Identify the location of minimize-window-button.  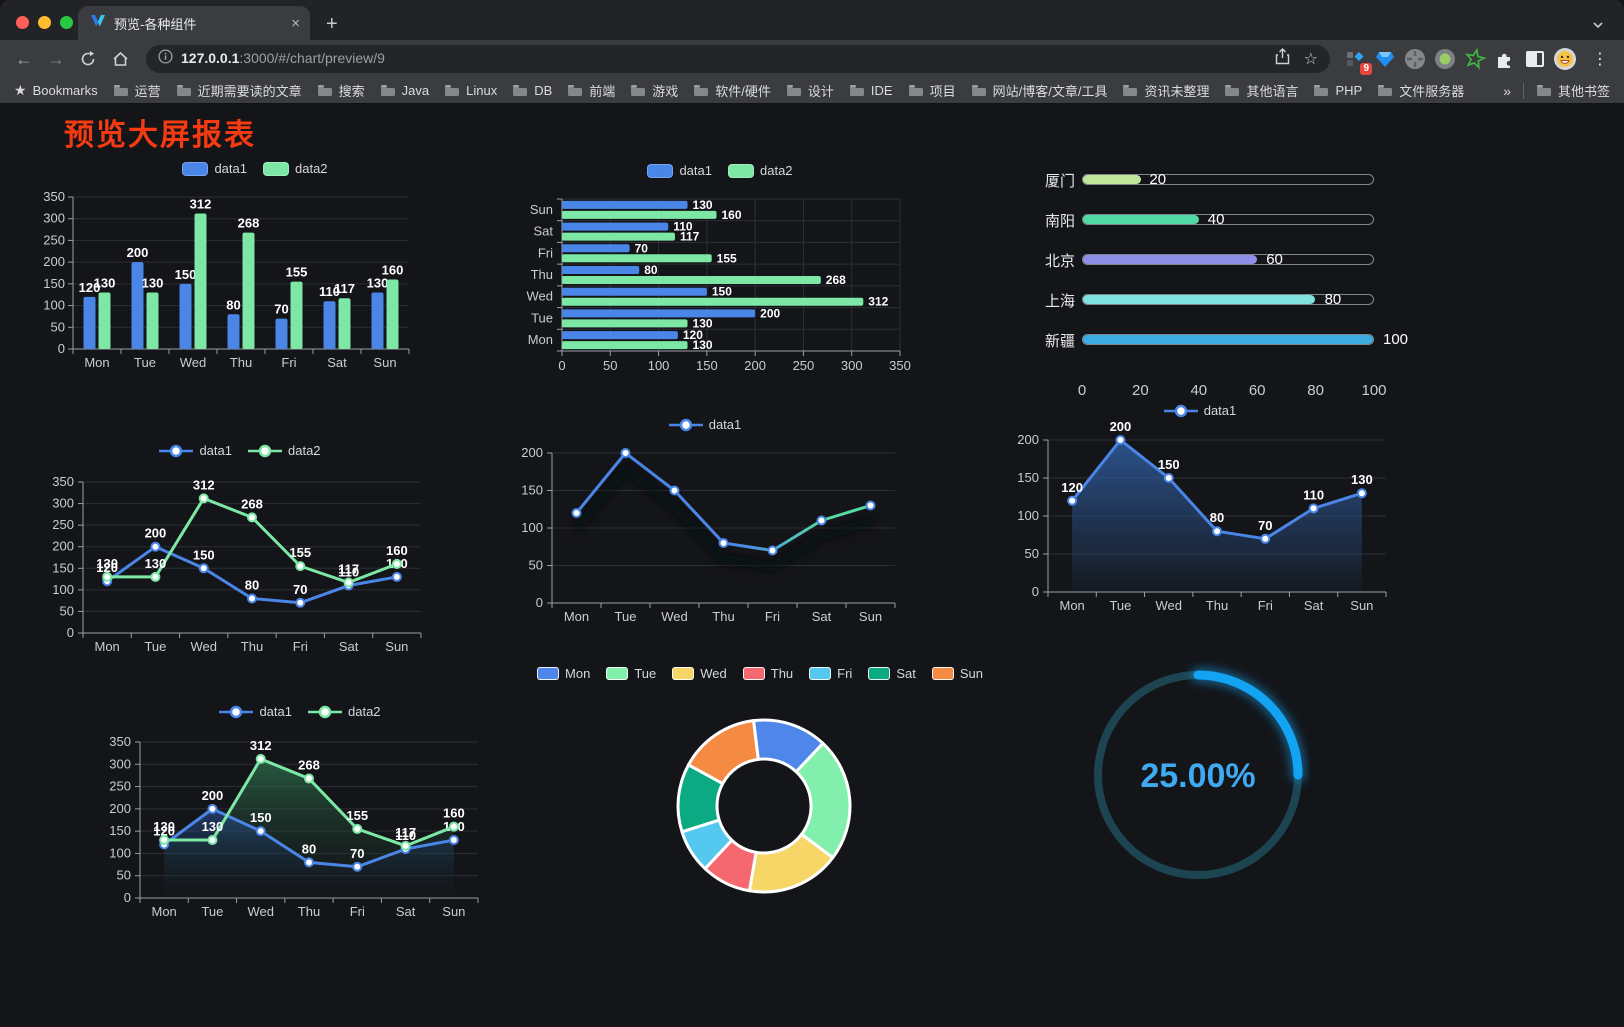
(44, 22).